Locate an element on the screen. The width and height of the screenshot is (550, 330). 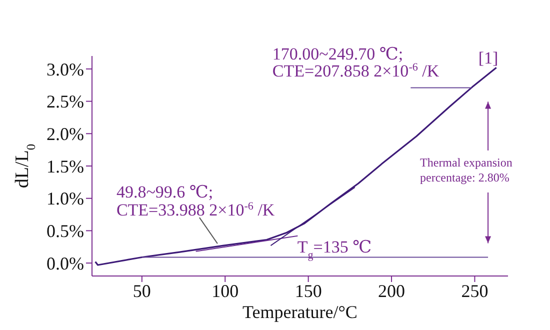
y-tick-label: 0.5% is located at coordinates (65, 231).